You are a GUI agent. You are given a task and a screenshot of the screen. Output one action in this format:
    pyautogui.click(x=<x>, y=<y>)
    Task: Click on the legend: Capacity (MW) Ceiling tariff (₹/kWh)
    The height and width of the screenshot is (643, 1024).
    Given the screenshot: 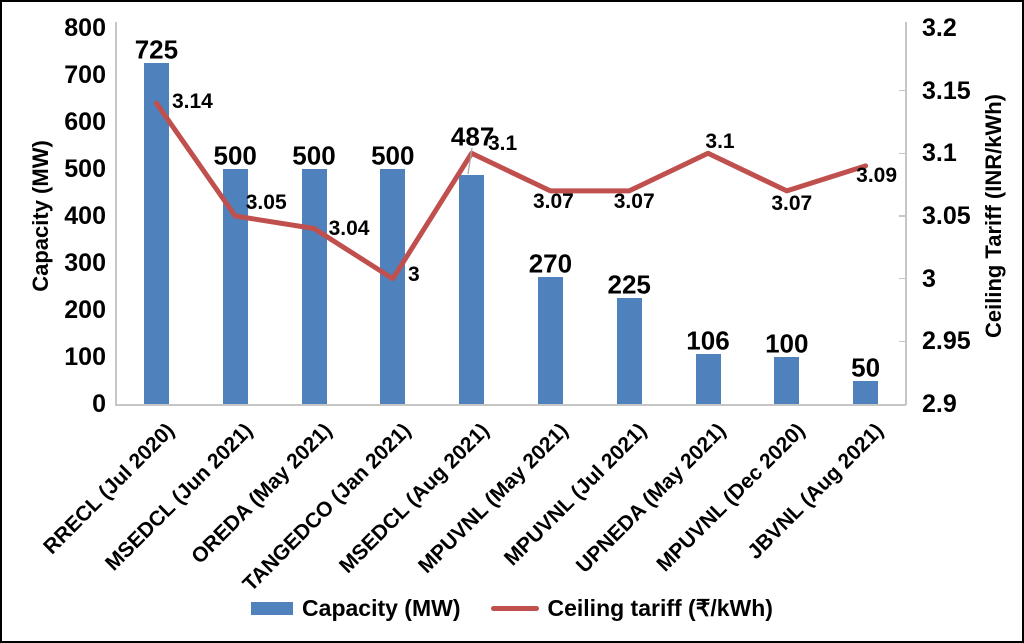 What is the action you would take?
    pyautogui.click(x=512, y=608)
    